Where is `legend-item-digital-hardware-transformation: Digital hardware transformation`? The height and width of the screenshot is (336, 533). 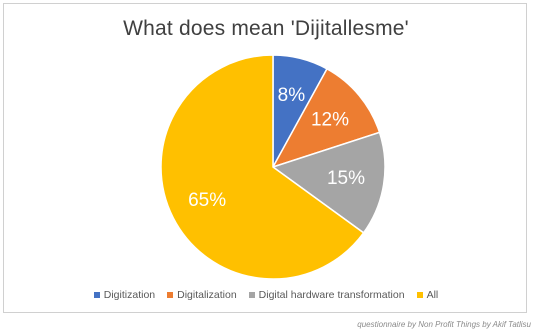 legend-item-digital-hardware-transformation: Digital hardware transformation is located at coordinates (326, 295).